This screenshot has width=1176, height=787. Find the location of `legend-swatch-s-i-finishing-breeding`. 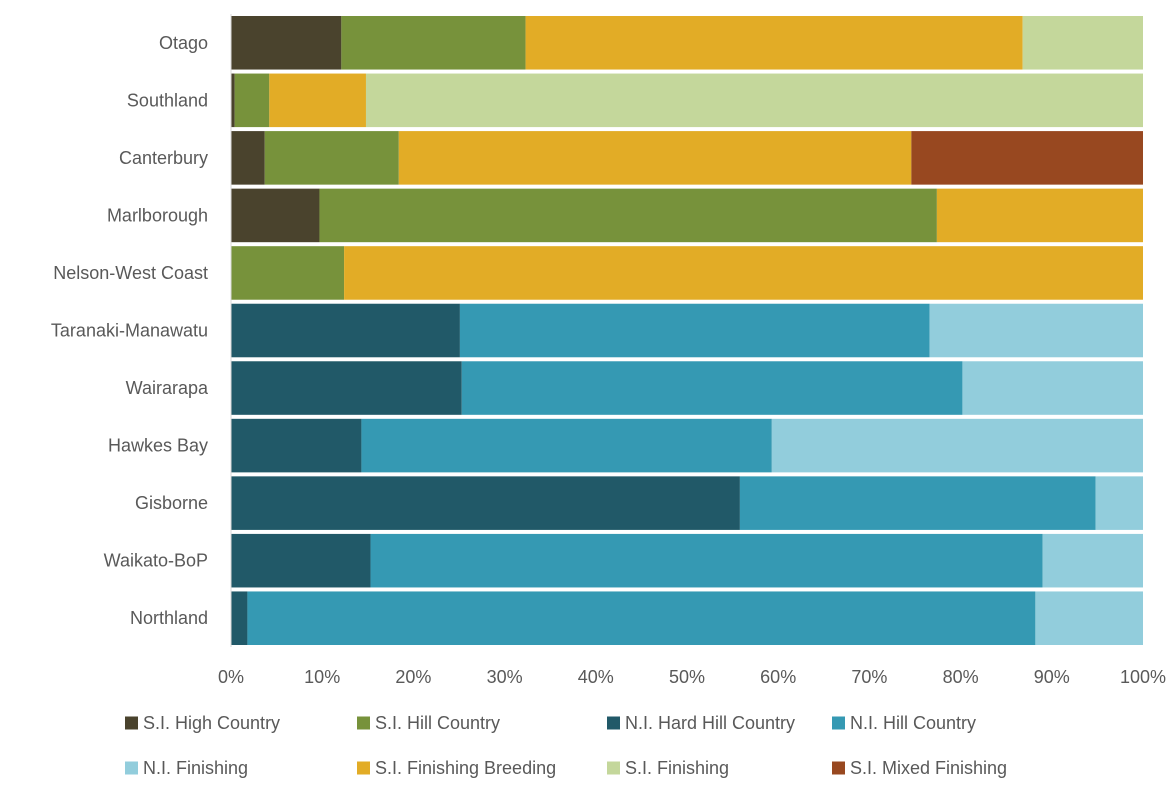

legend-swatch-s-i-finishing-breeding is located at coordinates (363, 768).